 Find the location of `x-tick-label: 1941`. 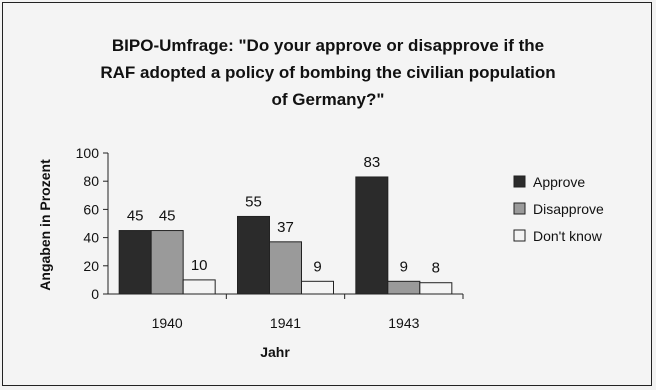

x-tick-label: 1941 is located at coordinates (285, 323).